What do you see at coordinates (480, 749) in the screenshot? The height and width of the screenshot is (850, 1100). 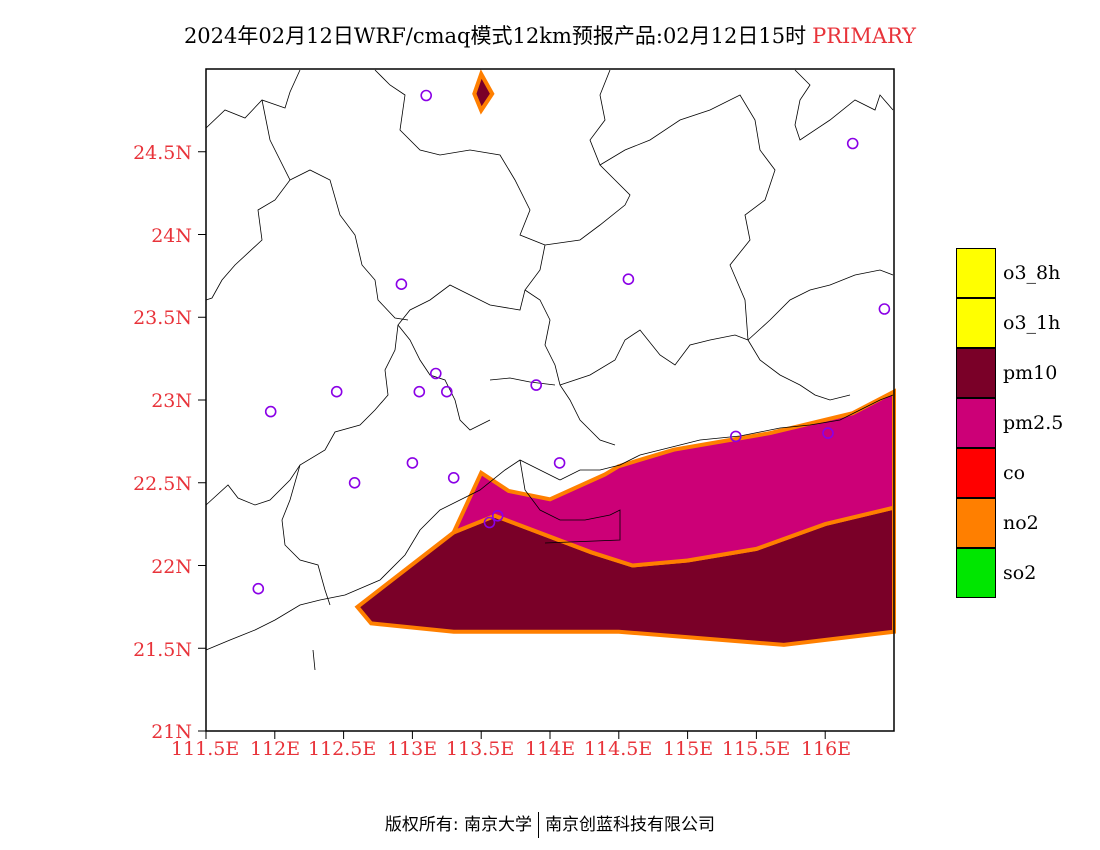 I see `lon-label: 113.5E` at bounding box center [480, 749].